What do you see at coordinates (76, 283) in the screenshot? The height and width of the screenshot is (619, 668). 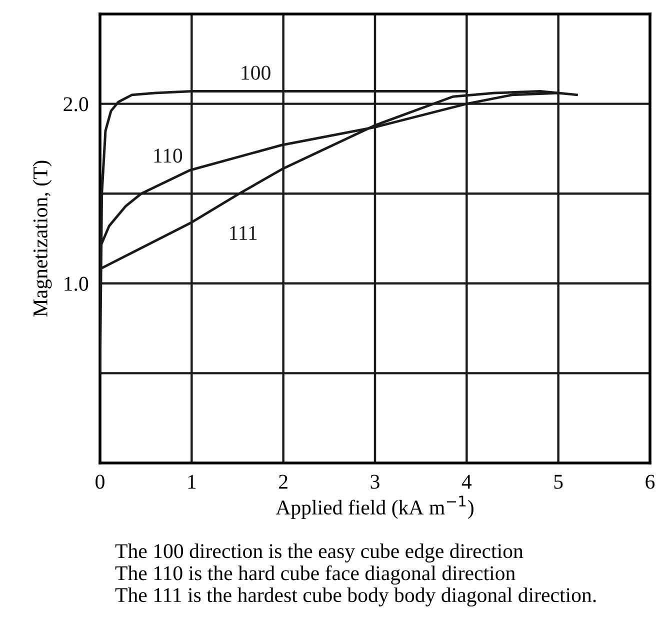 I see `y-tick-label: 1.0` at bounding box center [76, 283].